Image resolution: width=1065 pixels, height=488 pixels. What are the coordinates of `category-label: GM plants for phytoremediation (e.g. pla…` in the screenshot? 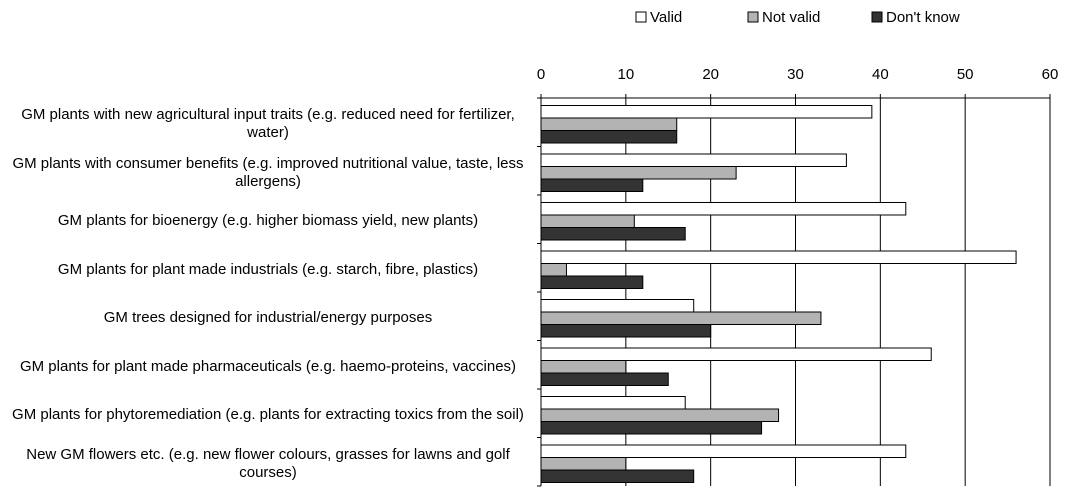 It's located at (268, 415).